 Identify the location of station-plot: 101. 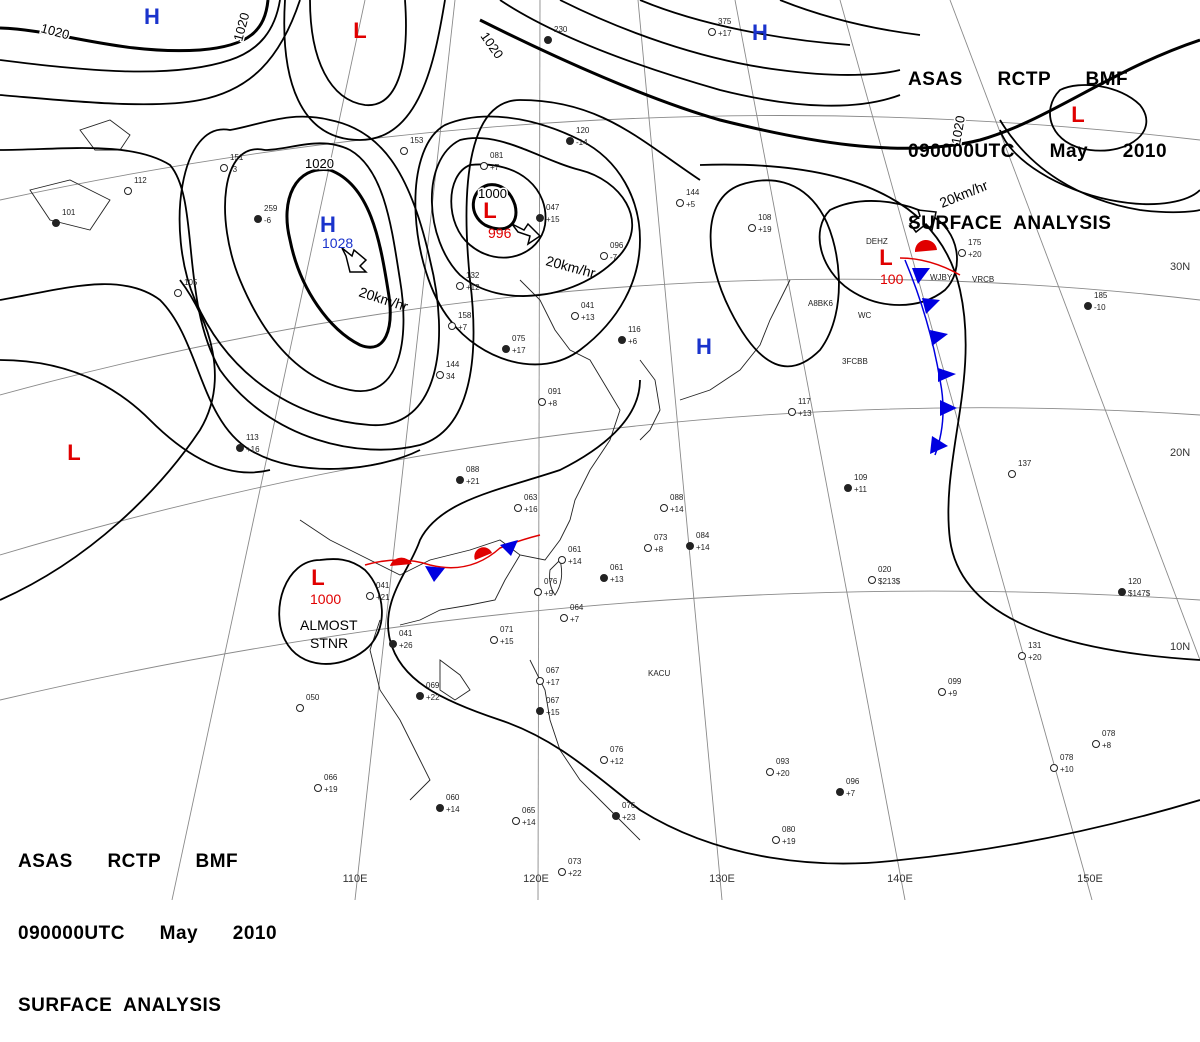
(64, 217).